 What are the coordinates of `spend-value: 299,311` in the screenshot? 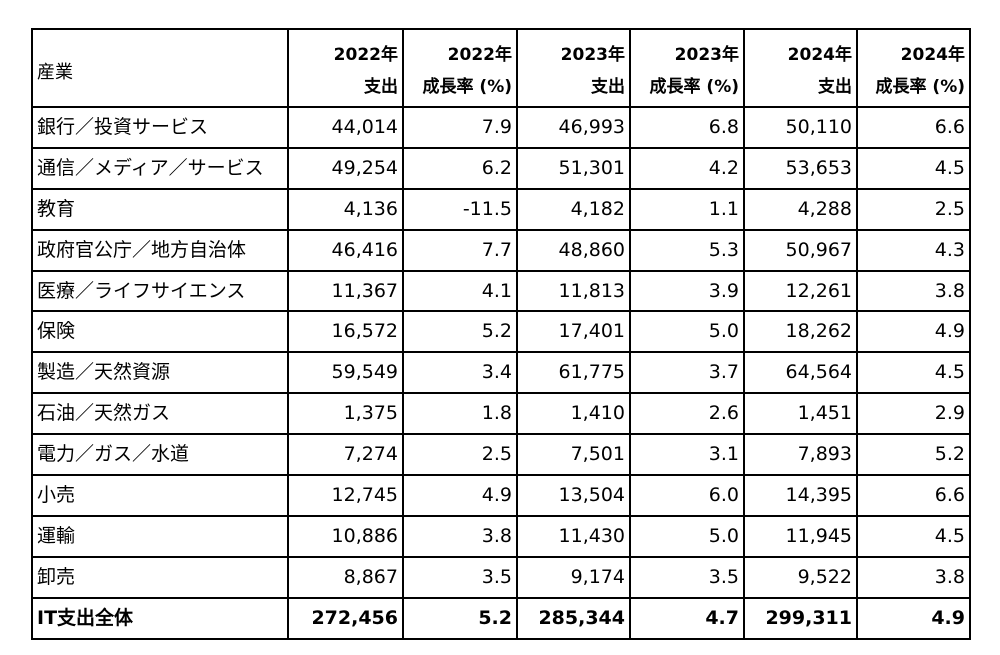 It's located at (800, 618).